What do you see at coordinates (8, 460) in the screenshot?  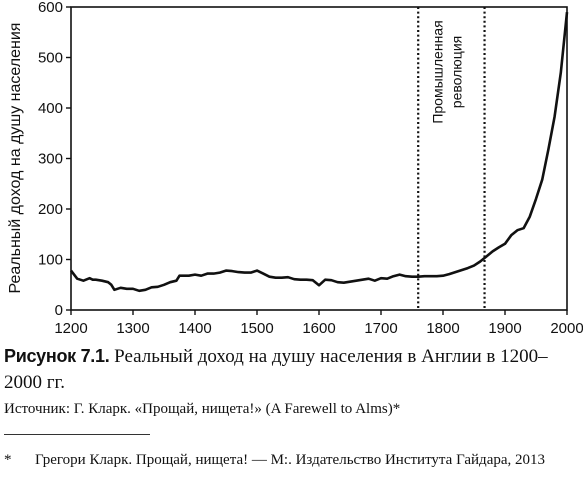 I see `footnote-mark: *` at bounding box center [8, 460].